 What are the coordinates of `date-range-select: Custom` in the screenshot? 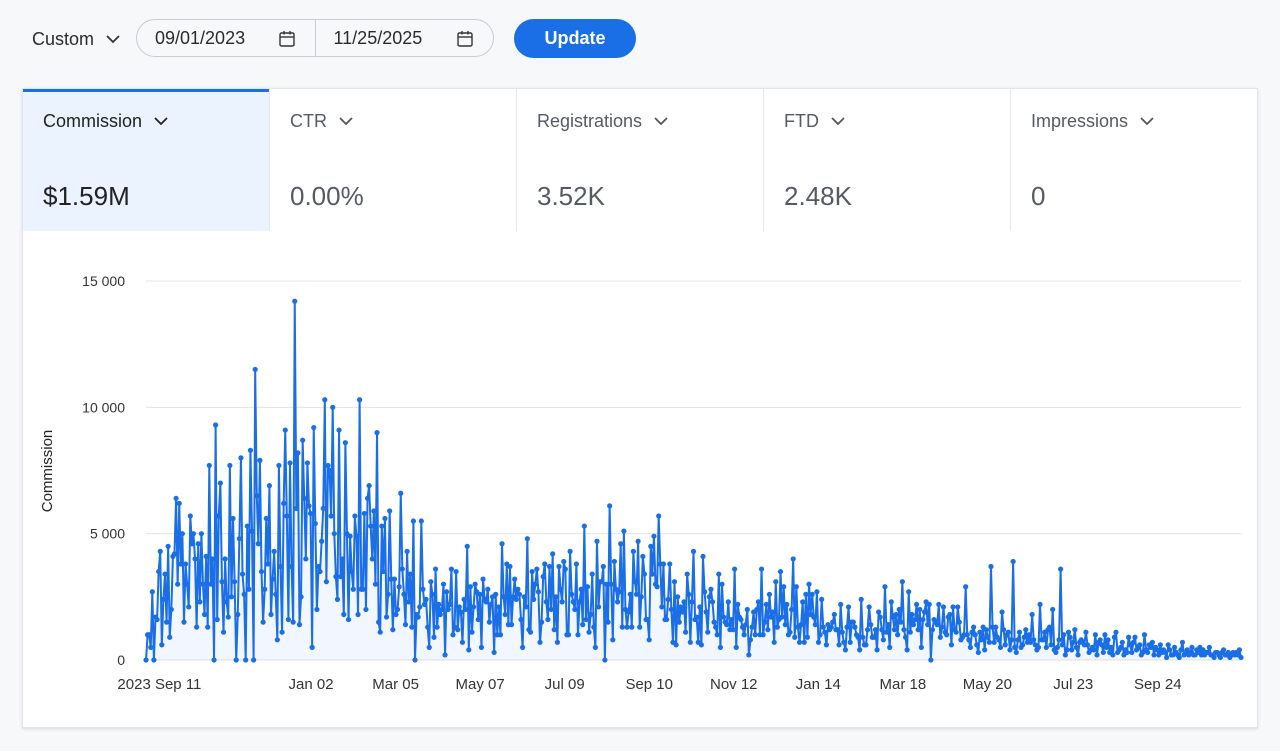 It's located at (71, 39).